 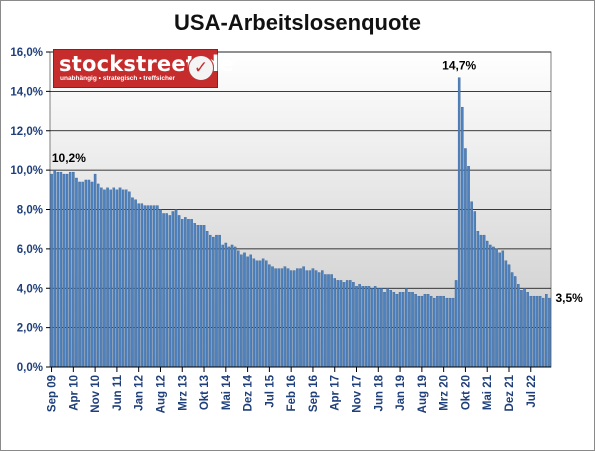 I want to click on x-tick-label: Dez 14, so click(x=249, y=392).